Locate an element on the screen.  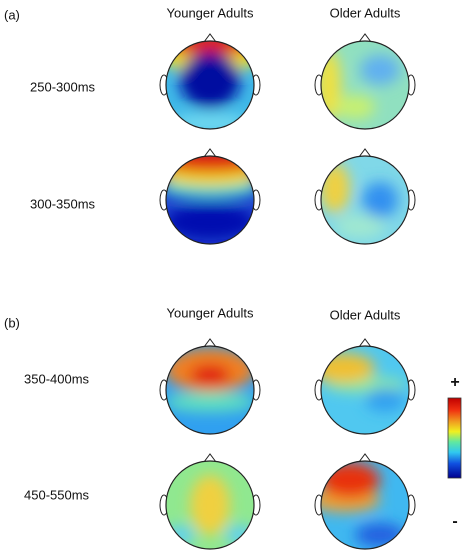
panel-label: (b) is located at coordinates (12, 322).